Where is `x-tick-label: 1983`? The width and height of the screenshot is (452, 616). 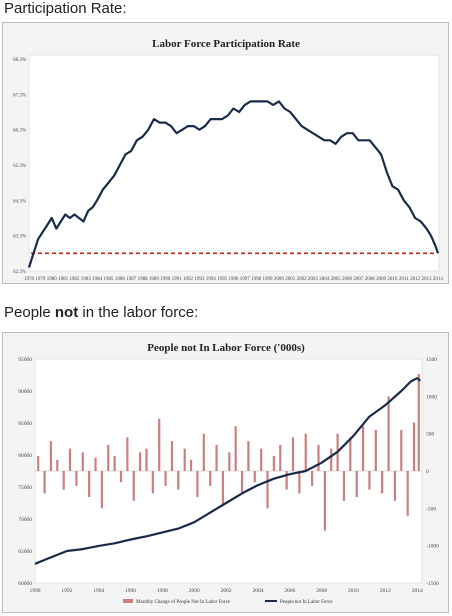 x-tick-label: 1983 is located at coordinates (86, 279).